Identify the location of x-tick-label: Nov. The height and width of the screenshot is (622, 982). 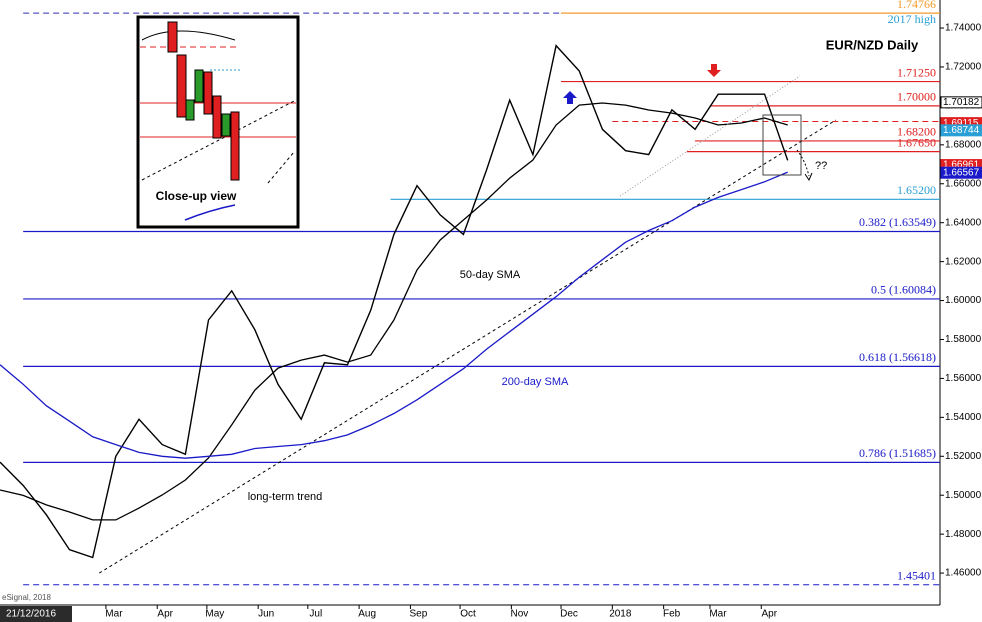
(519, 614).